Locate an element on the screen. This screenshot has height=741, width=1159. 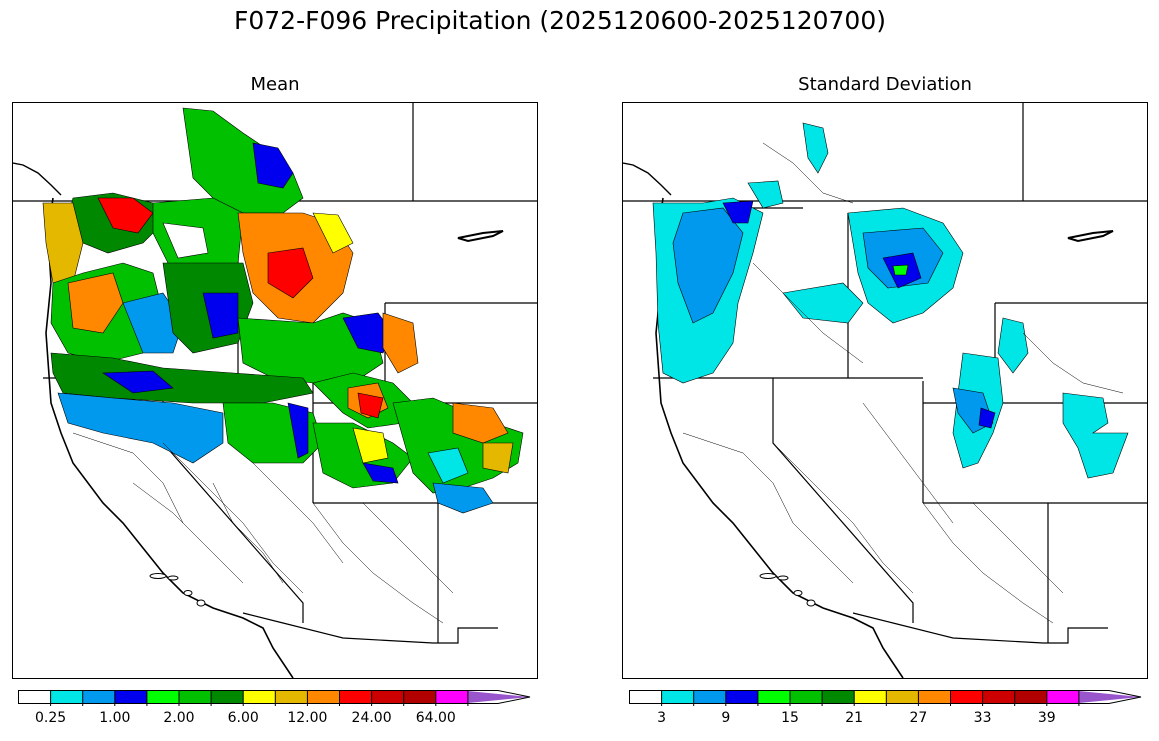
mean-basin-red-wa is located at coordinates (125, 215).